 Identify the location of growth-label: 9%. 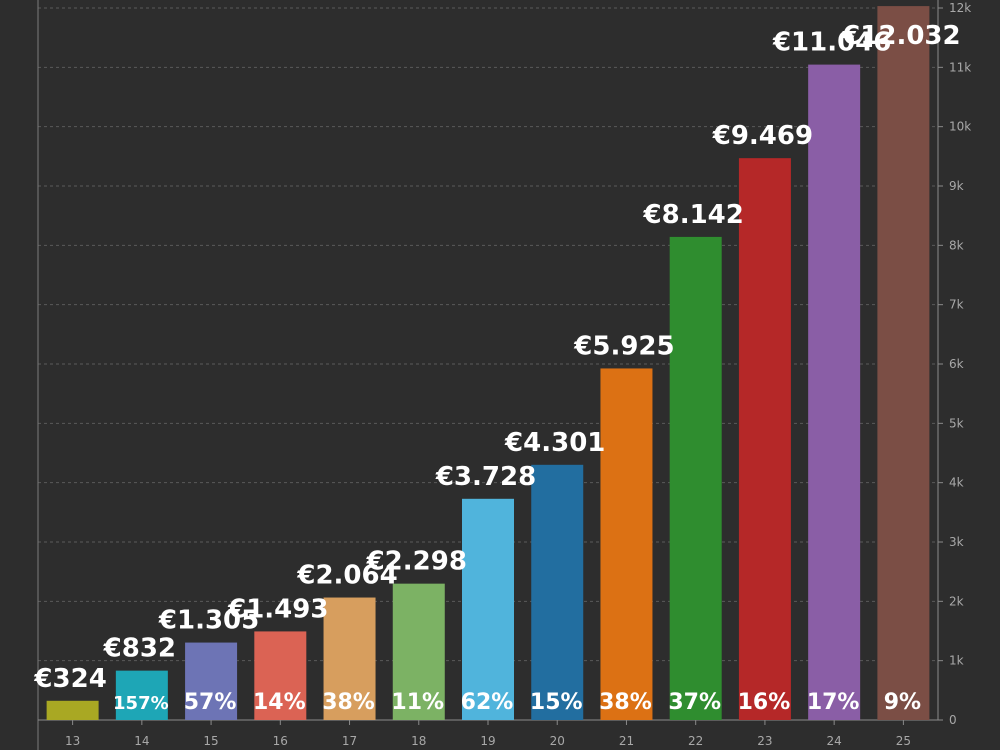
(902, 702).